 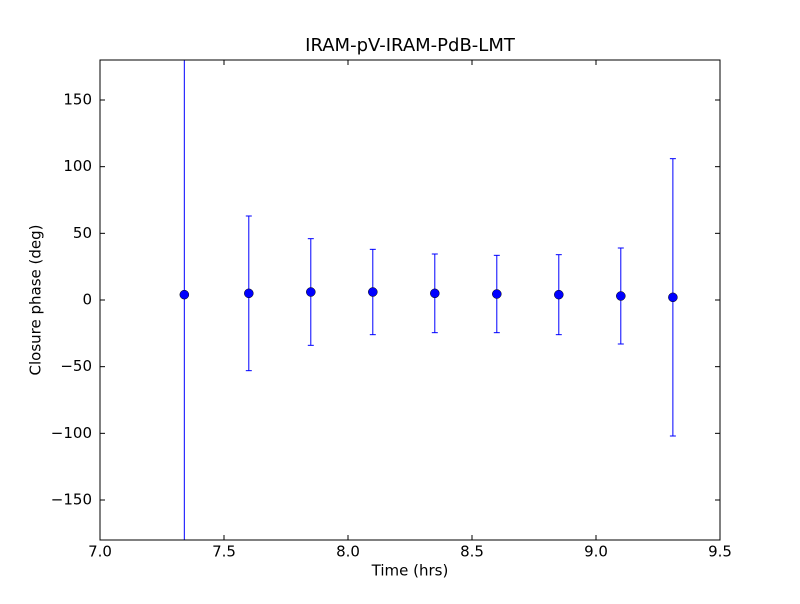 I want to click on y-tick-label: 100, so click(x=77, y=166).